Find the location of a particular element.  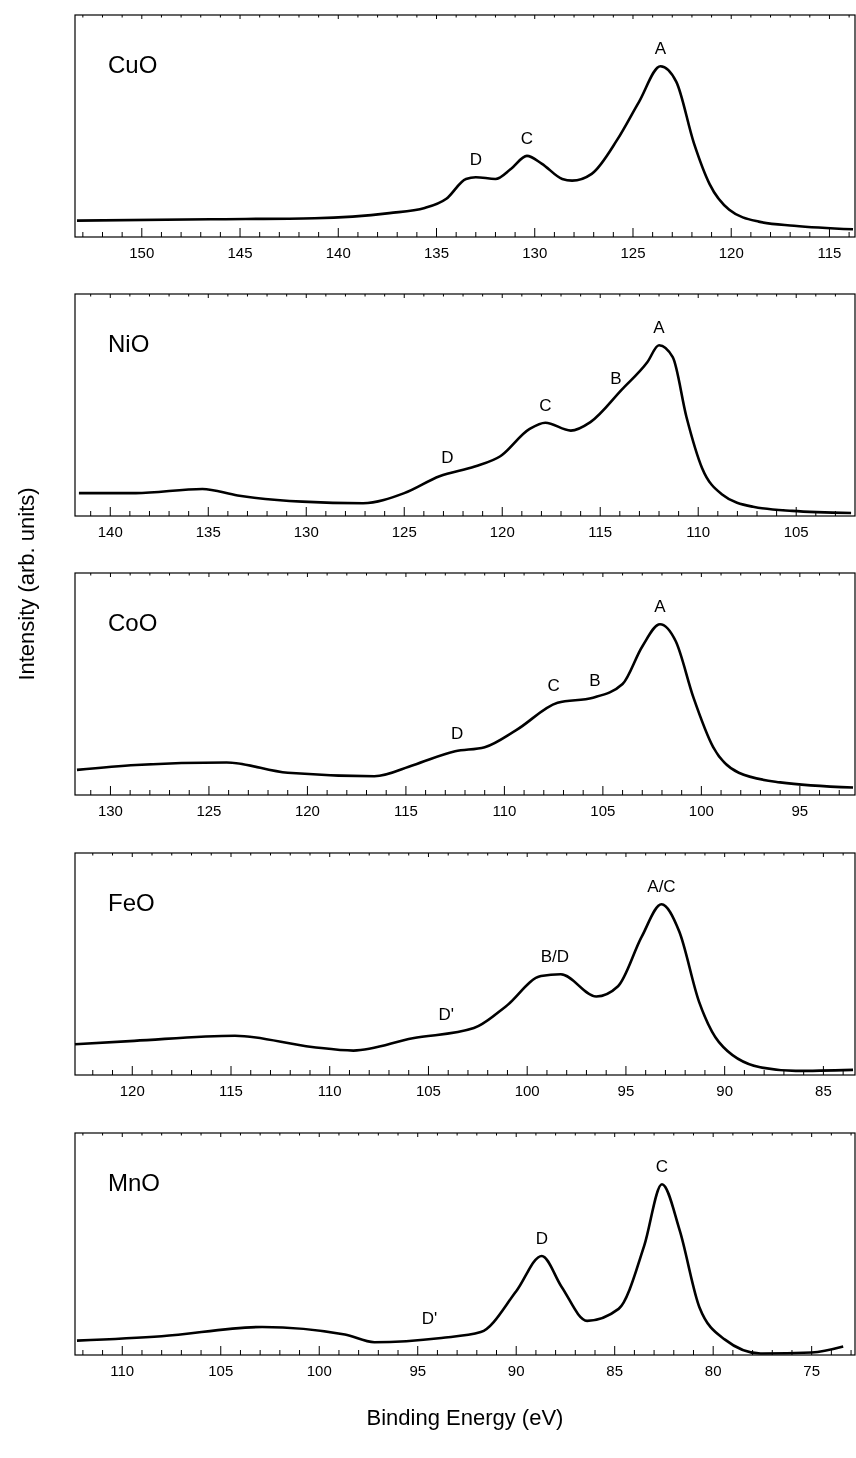

x-tick-label: 80 is located at coordinates (713, 1370).